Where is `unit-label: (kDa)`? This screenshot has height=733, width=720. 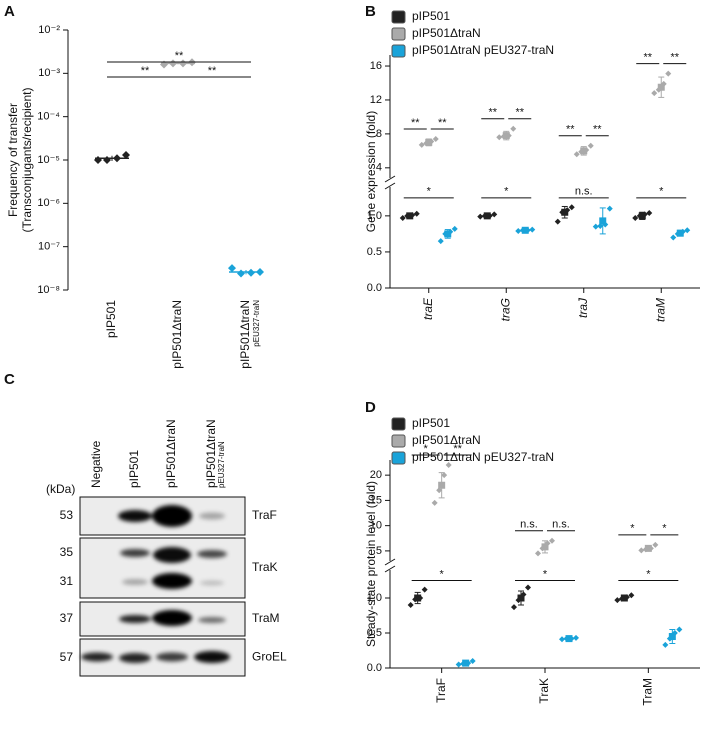
unit-label: (kDa) is located at coordinates (60, 489).